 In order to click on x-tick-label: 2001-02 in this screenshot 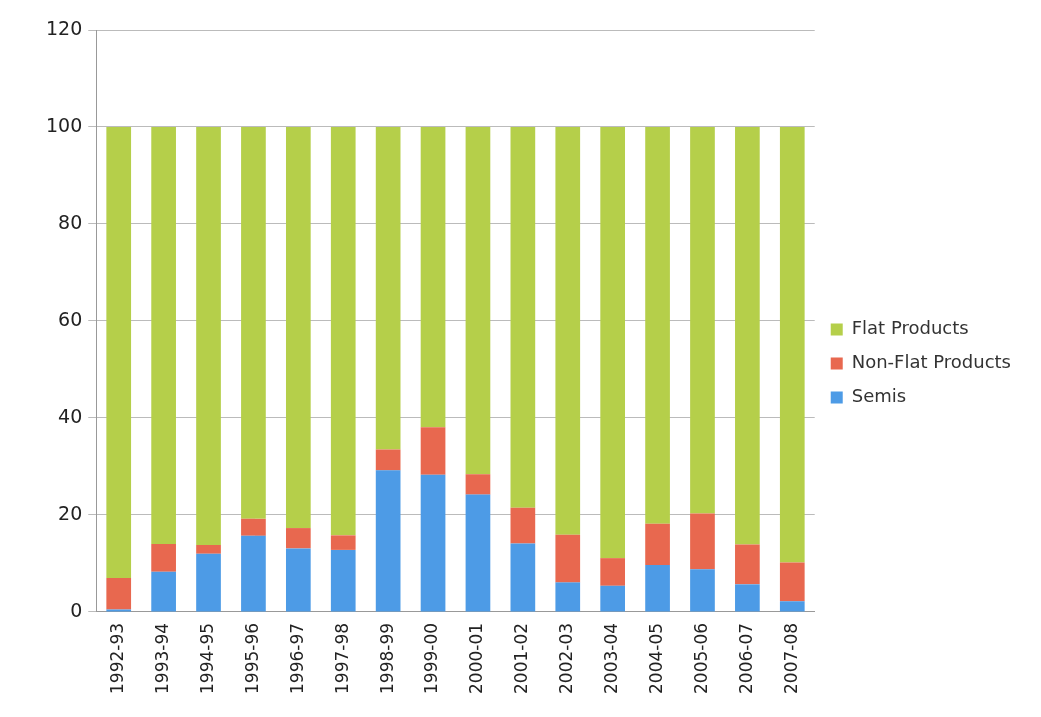, I will do `click(521, 658)`.